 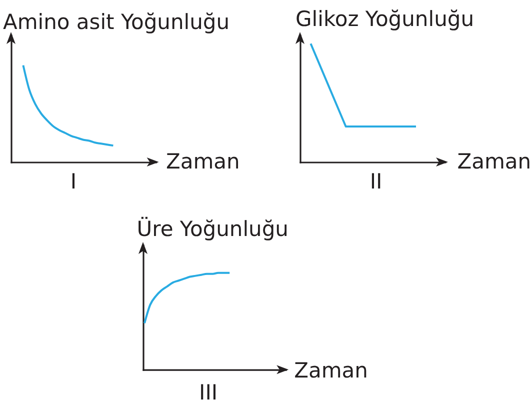 I want to click on text: III, so click(x=208, y=391).